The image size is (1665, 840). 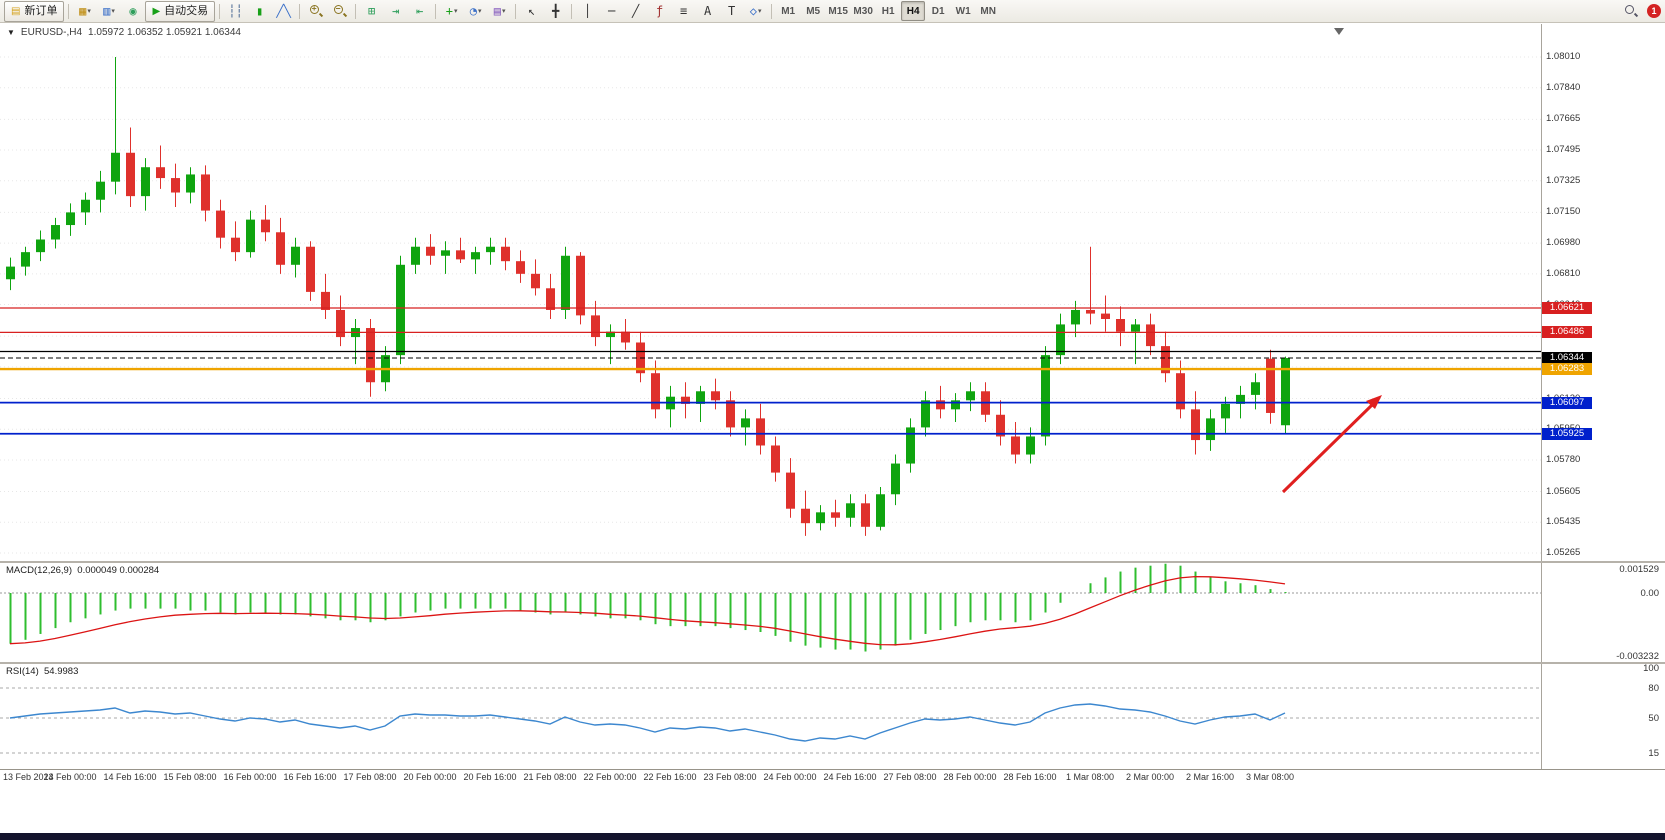 I want to click on label-icon: T, so click(x=731, y=11).